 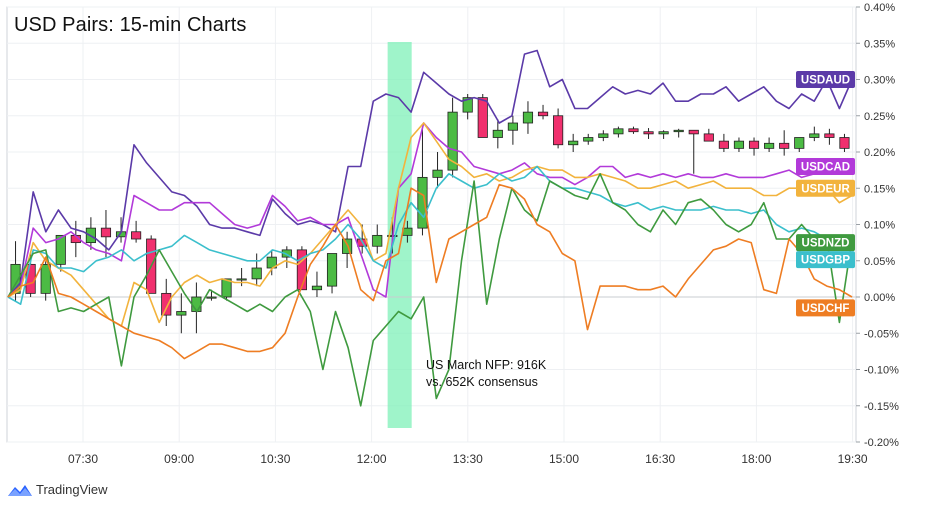 I want to click on series-label-box-usdeur, so click(x=825, y=188).